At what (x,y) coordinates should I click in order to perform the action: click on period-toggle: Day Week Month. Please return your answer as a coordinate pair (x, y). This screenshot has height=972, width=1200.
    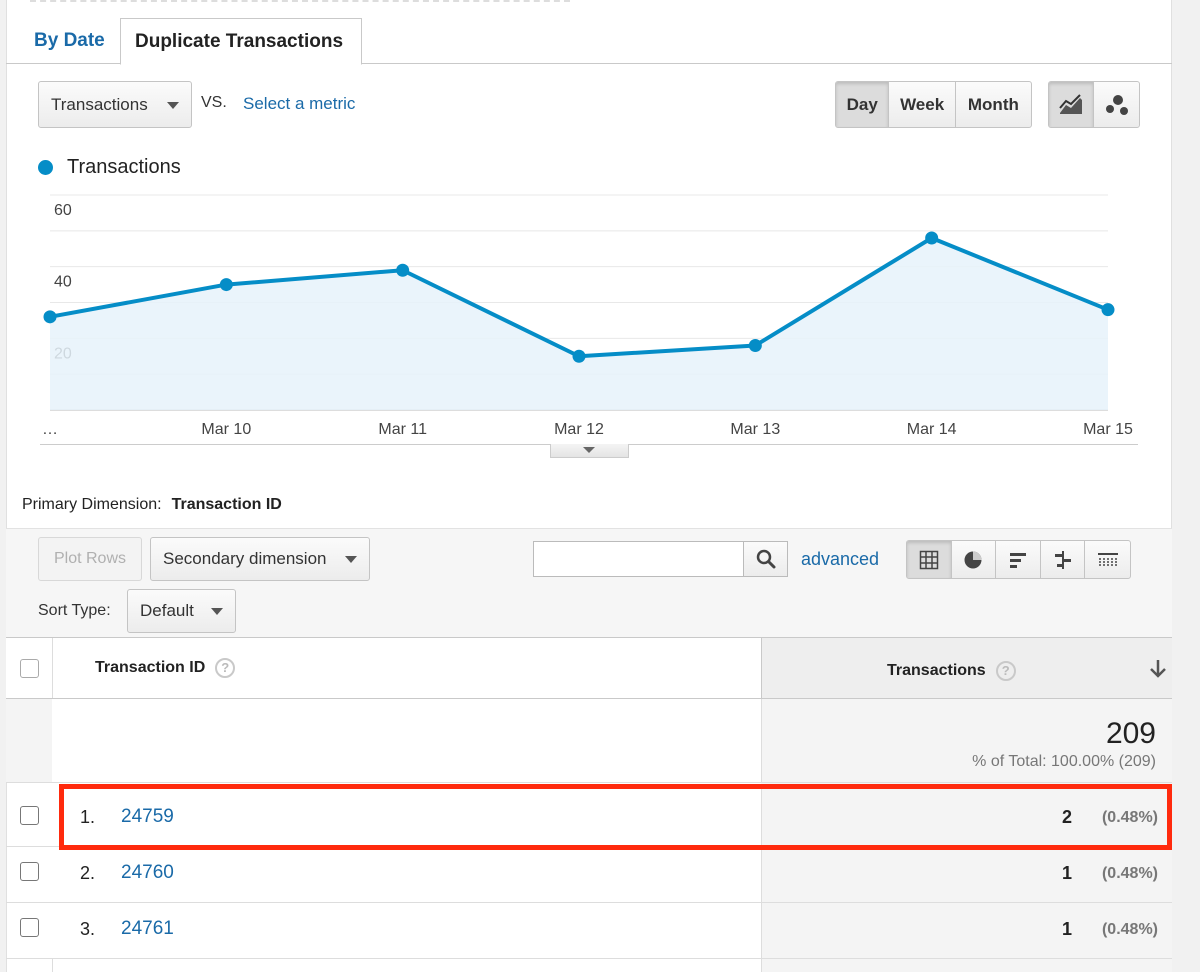
    Looking at the image, I should click on (933, 104).